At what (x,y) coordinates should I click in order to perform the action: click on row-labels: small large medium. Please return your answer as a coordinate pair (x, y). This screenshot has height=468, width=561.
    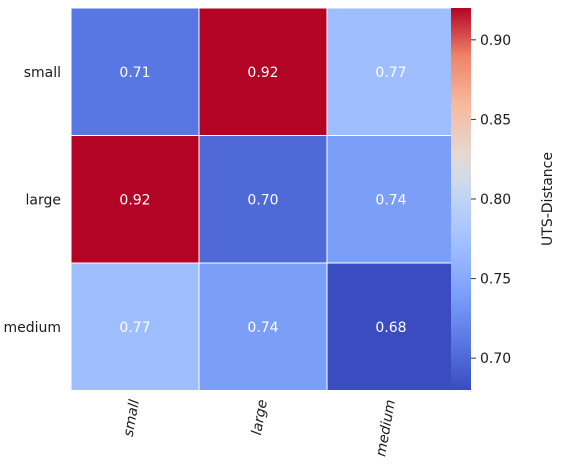
    Looking at the image, I should click on (32, 200).